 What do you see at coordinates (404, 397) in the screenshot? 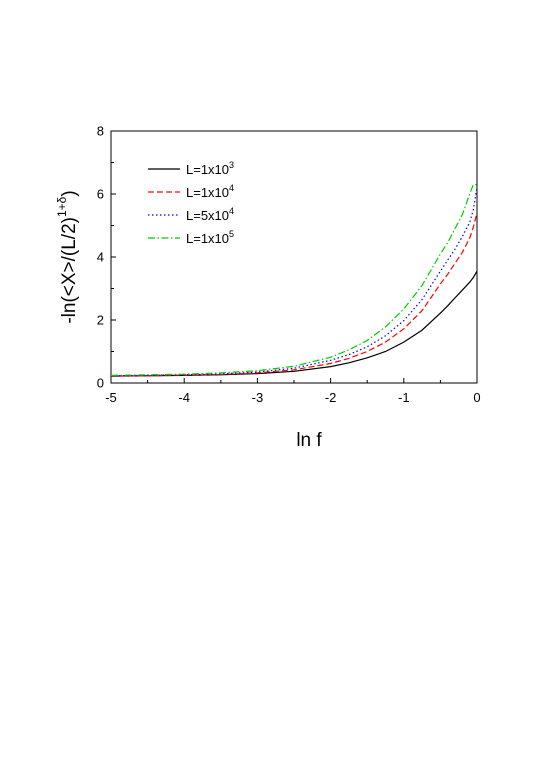
I see `x-tick-label: -1` at bounding box center [404, 397].